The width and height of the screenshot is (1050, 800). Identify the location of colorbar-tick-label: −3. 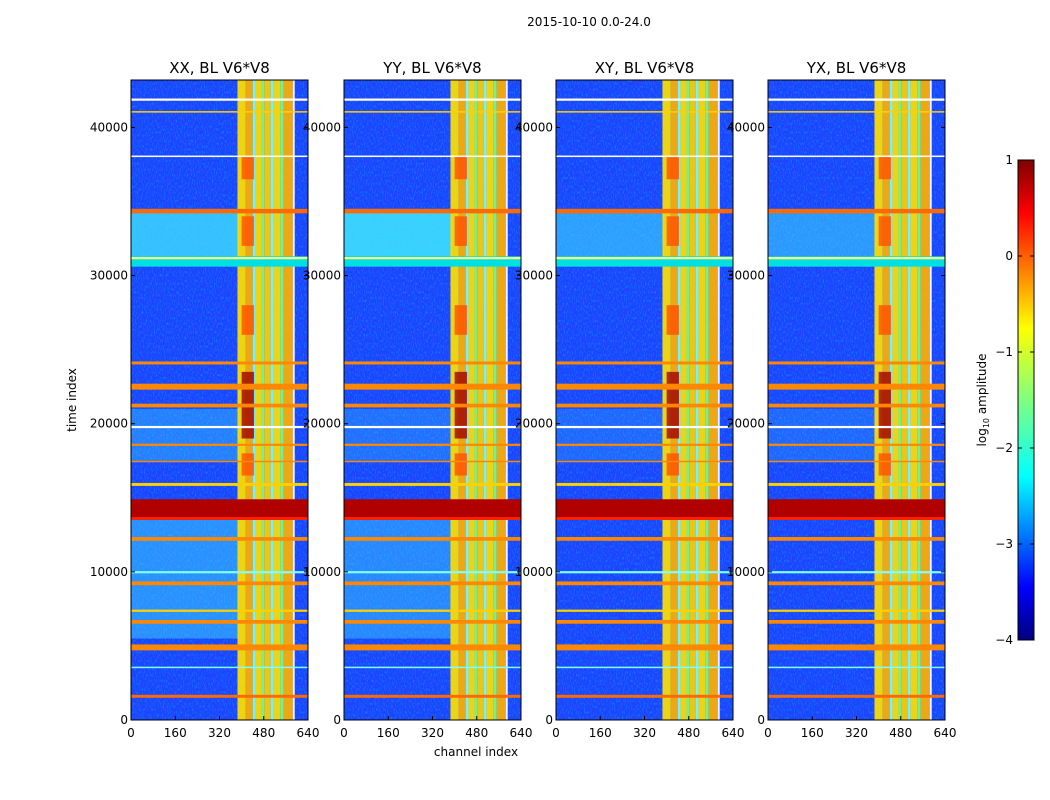
(1004, 544).